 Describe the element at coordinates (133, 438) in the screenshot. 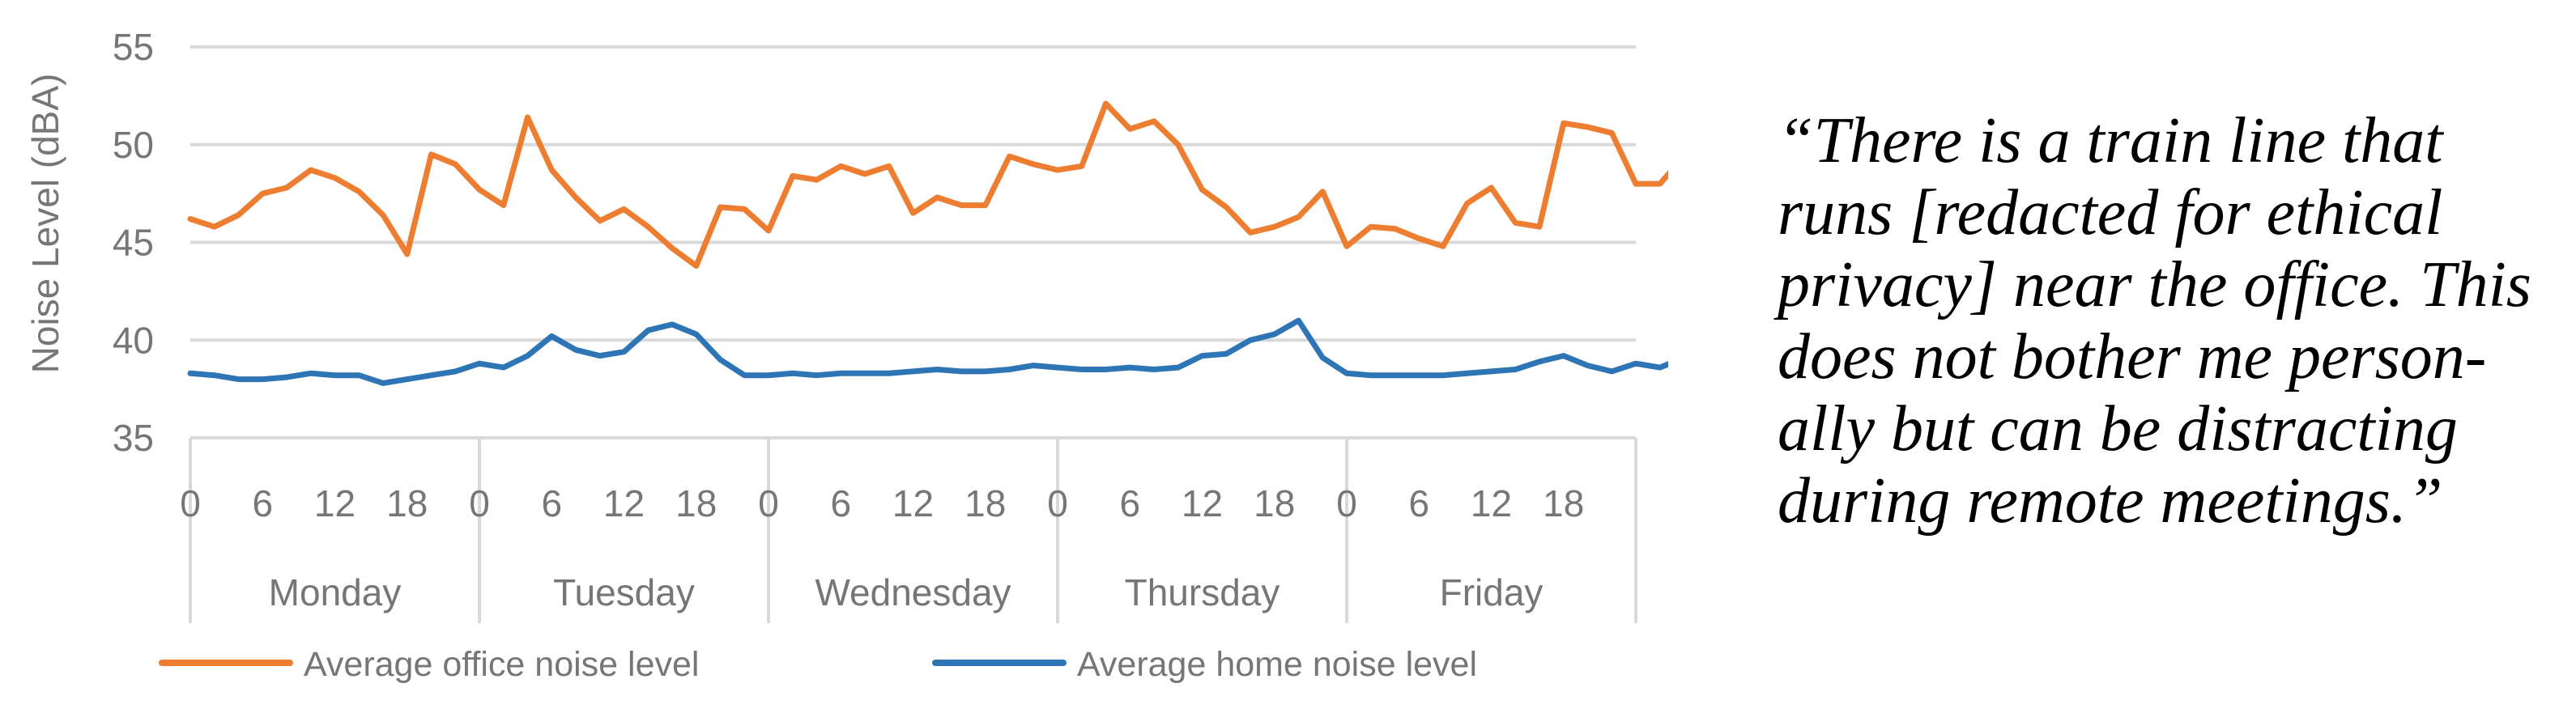

I see `y-tick-label: 35` at that location.